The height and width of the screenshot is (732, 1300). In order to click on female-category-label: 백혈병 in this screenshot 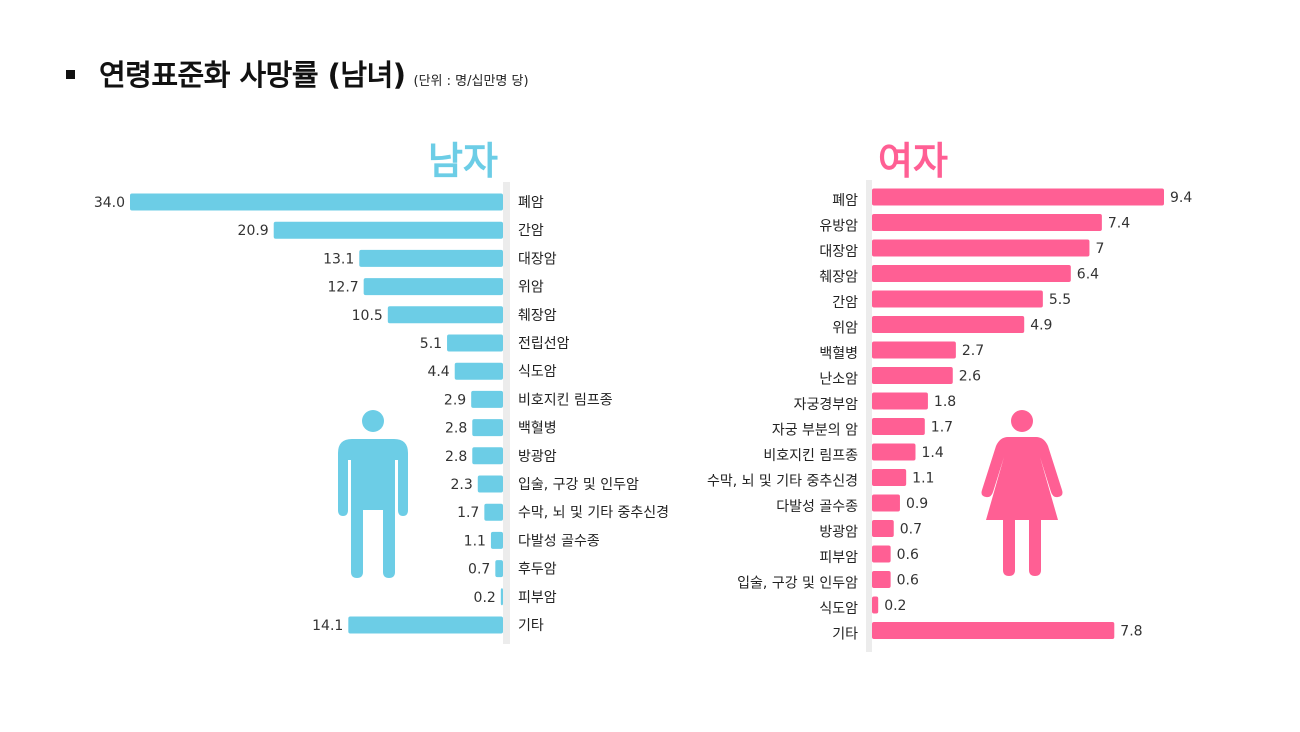, I will do `click(838, 354)`.